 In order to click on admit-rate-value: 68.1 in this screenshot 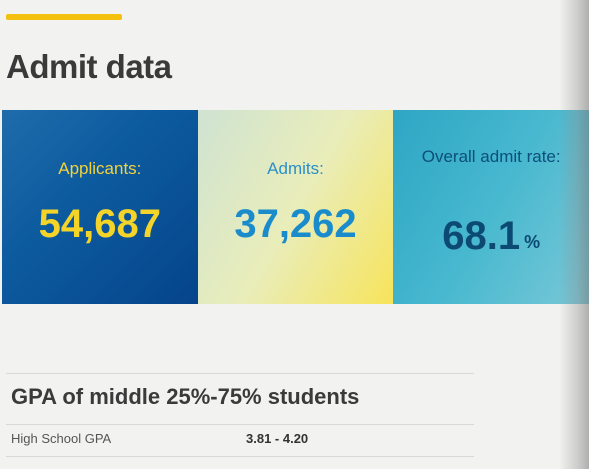, I will do `click(481, 236)`.